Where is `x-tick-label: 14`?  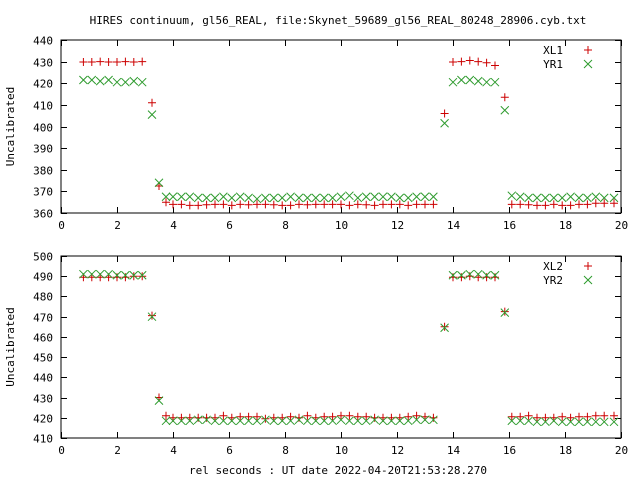 x-tick-label: 14 is located at coordinates (454, 225).